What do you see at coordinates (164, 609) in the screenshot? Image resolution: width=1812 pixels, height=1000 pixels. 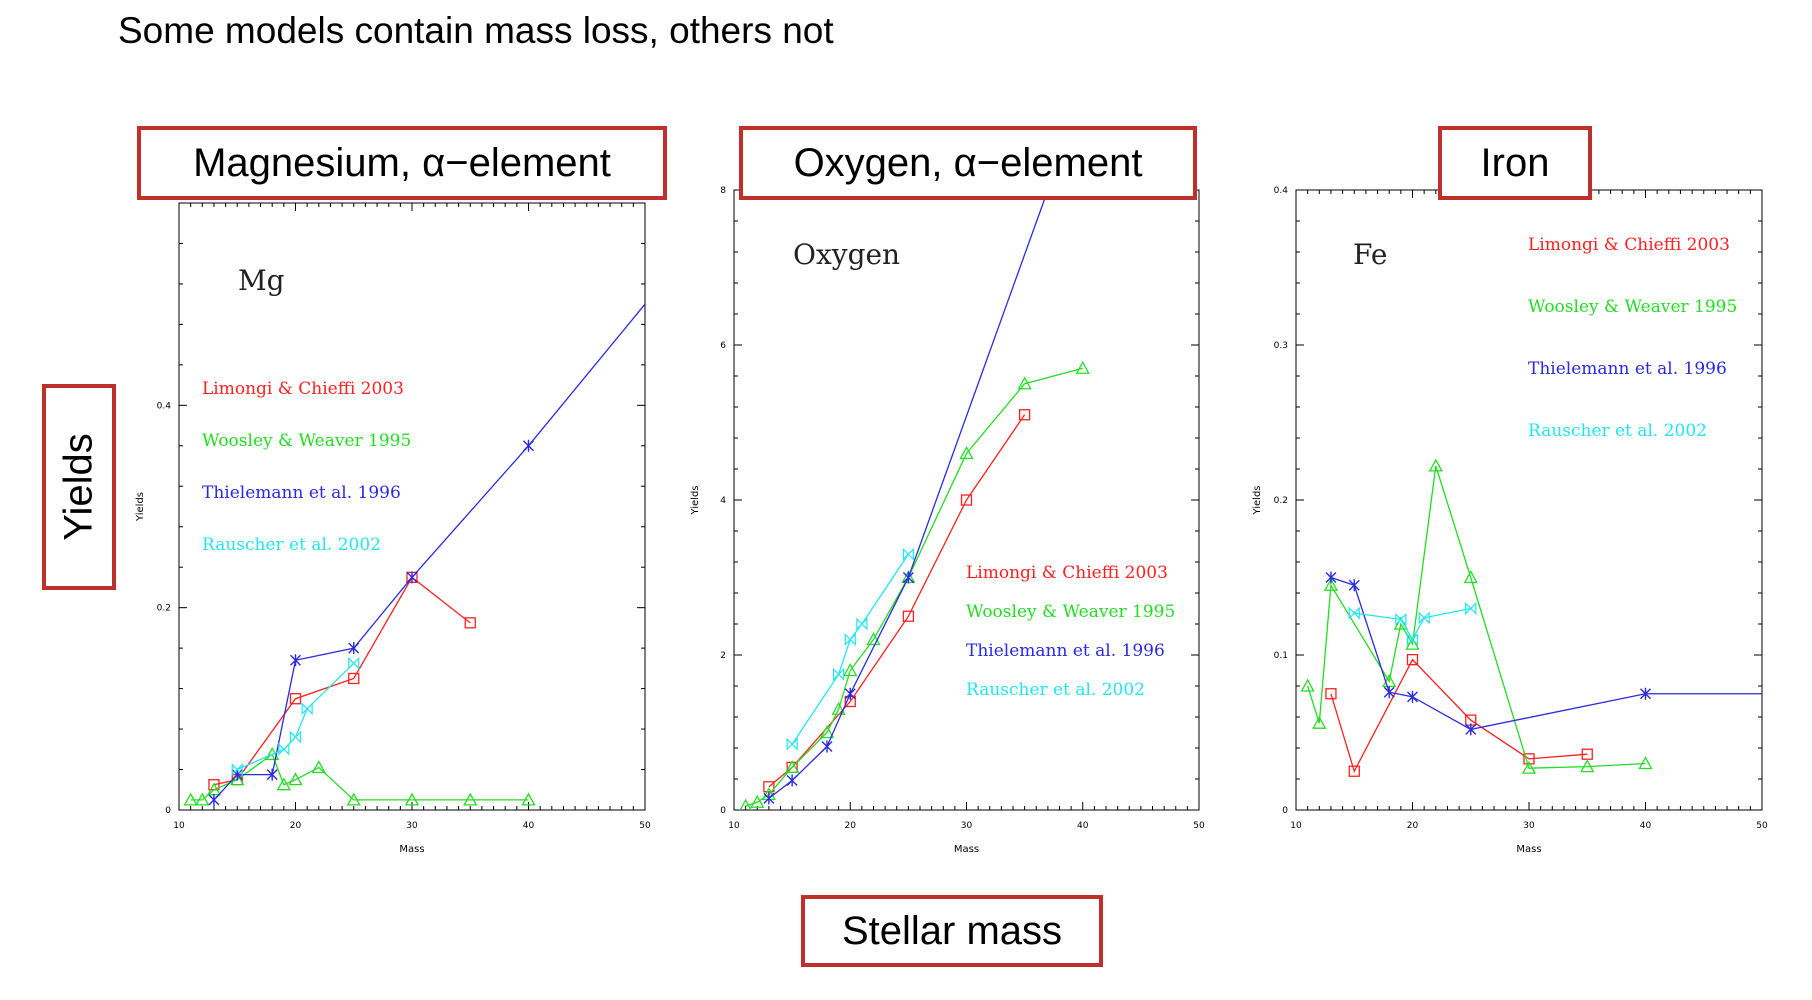 I see `y-tick-label: 0.2` at bounding box center [164, 609].